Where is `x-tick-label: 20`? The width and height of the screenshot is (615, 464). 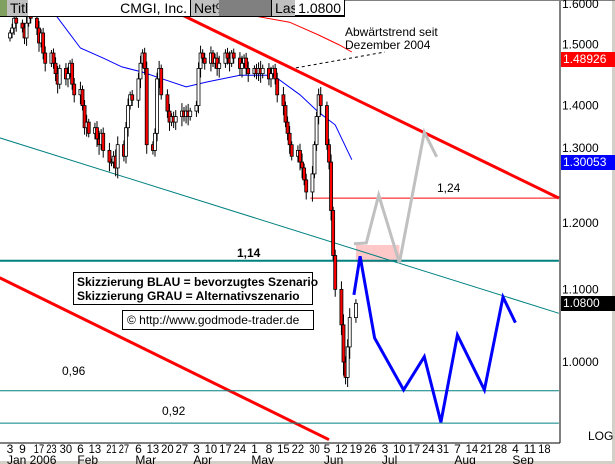 x-tick-label: 20 is located at coordinates (167, 449).